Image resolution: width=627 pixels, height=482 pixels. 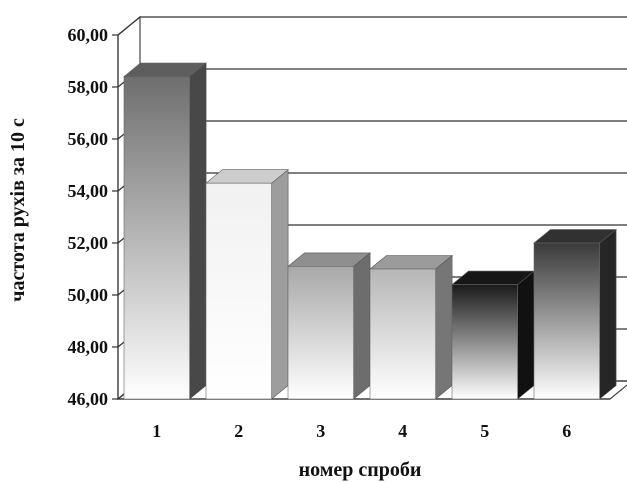 I want to click on x-tick-label: 6, so click(x=566, y=431).